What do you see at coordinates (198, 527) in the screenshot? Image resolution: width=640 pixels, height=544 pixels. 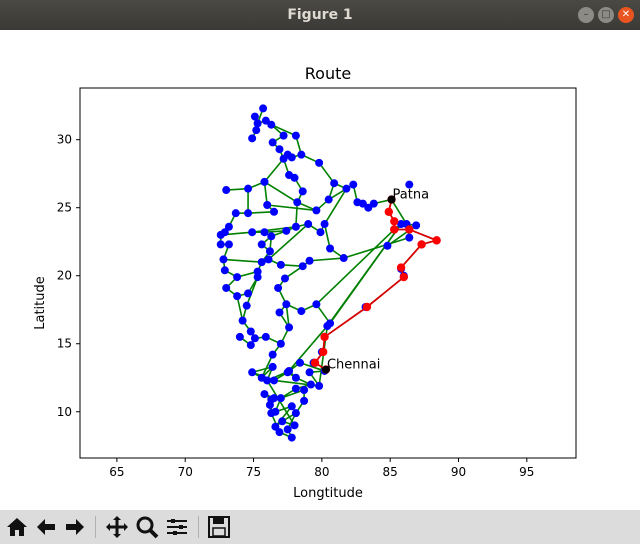 I see `toolbar-separator` at bounding box center [198, 527].